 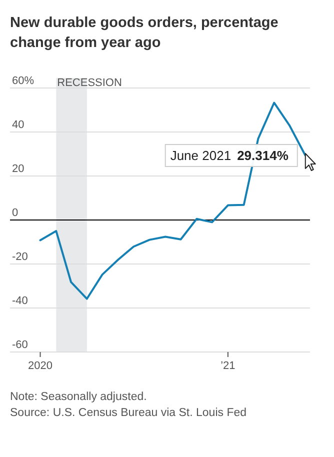 I want to click on y-tick-label: 40, so click(x=18, y=125).